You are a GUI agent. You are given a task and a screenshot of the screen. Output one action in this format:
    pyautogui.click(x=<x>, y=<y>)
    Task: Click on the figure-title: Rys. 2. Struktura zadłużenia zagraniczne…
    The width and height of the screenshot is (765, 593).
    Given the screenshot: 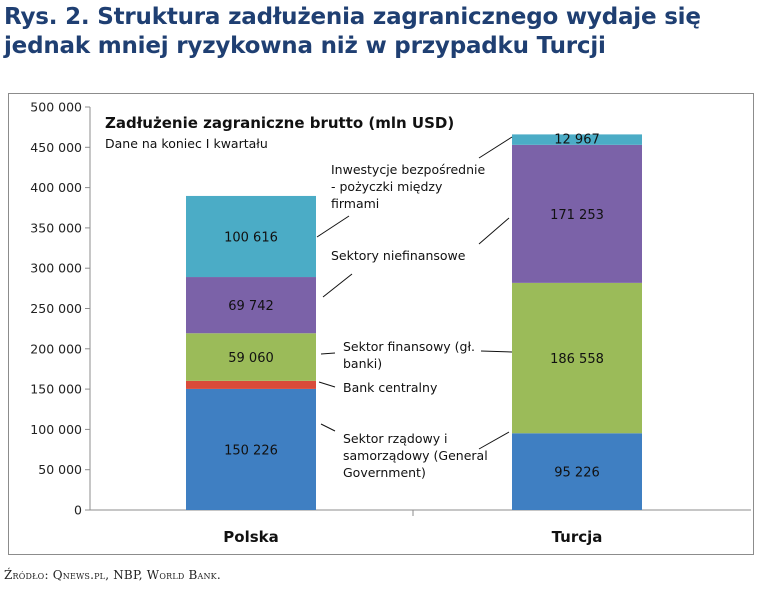 What is the action you would take?
    pyautogui.click(x=352, y=31)
    